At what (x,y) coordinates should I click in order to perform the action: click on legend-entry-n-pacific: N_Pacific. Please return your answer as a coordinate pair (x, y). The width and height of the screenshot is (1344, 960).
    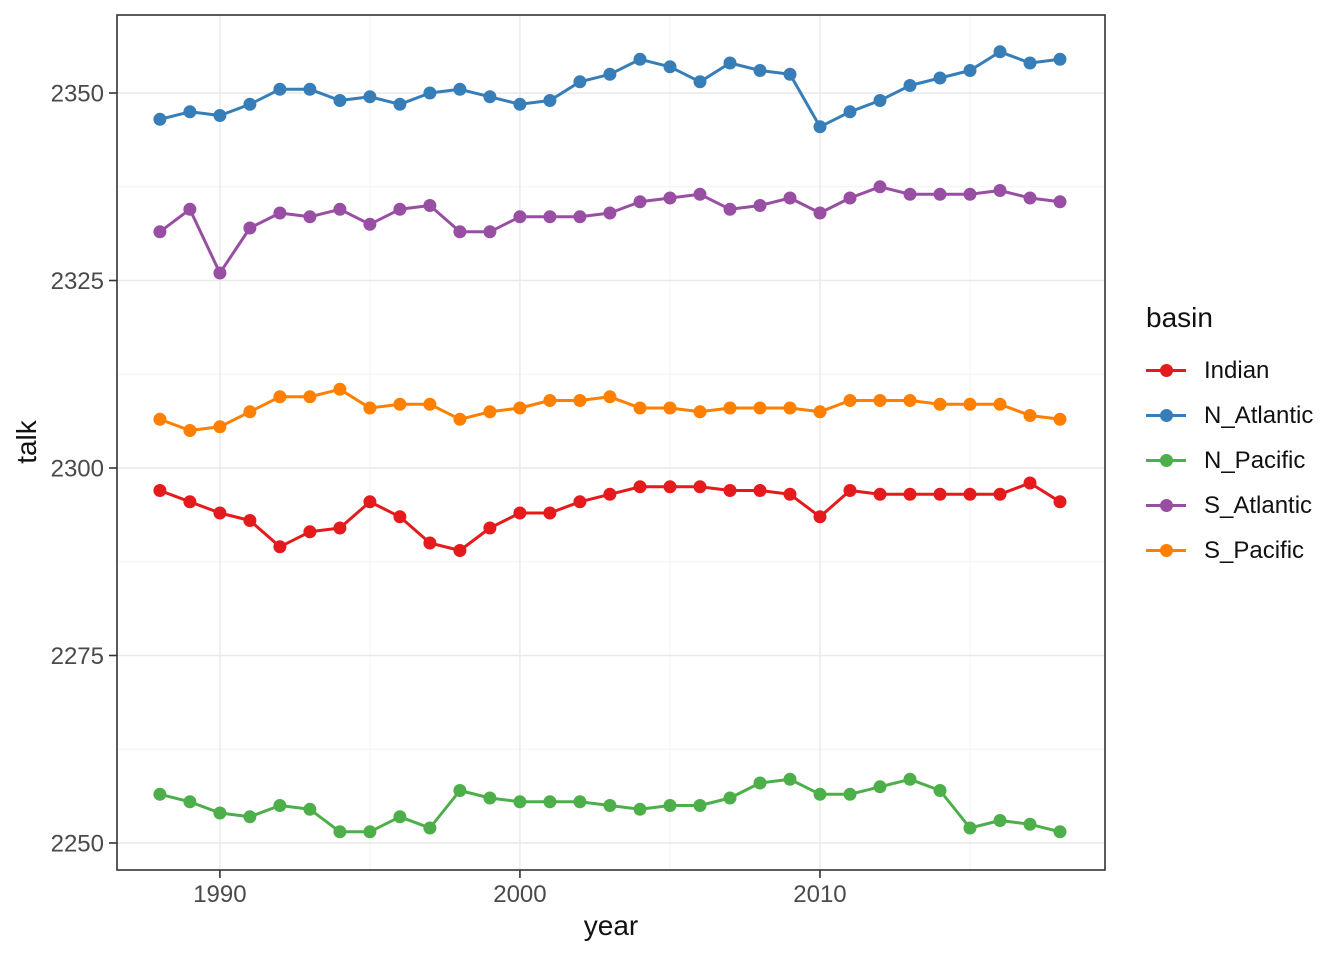
    Looking at the image, I should click on (1229, 460).